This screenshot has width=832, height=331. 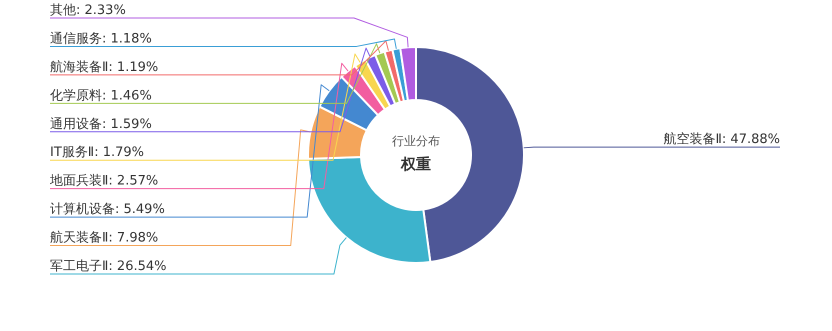 What do you see at coordinates (76, 38) in the screenshot?
I see `slice-label: 通信服务` at bounding box center [76, 38].